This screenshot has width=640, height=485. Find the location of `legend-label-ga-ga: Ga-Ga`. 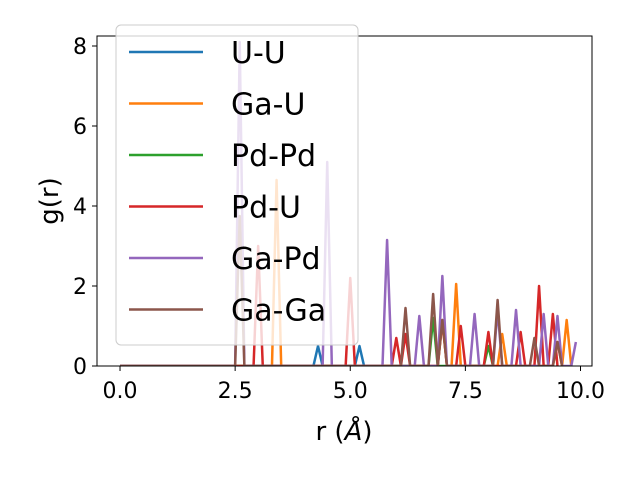

legend-label-ga-ga: Ga-Ga is located at coordinates (278, 311).